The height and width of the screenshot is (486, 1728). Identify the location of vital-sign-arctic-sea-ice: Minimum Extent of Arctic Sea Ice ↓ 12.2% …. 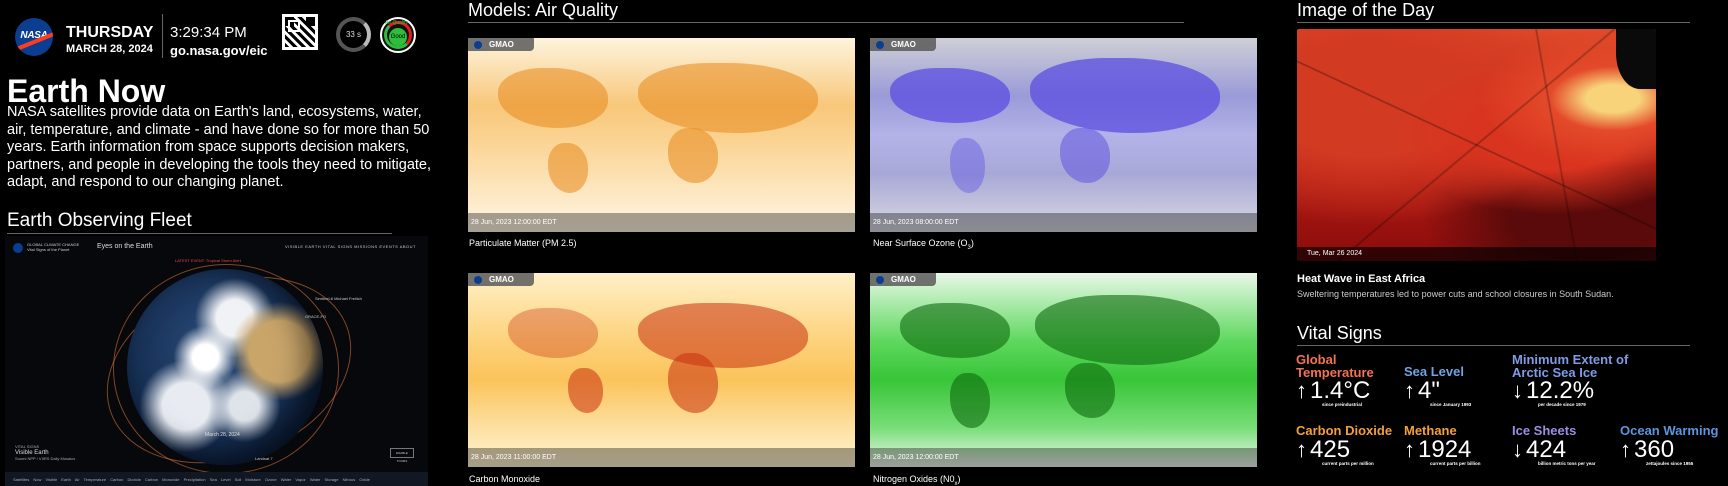
(1572, 379).